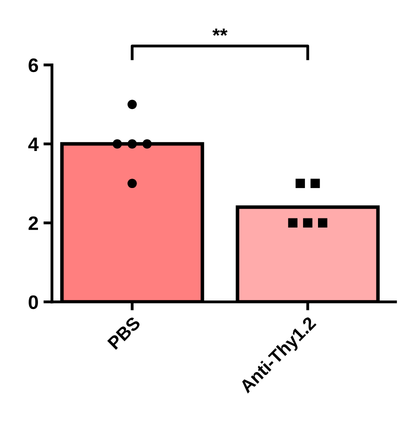  Describe the element at coordinates (33, 302) in the screenshot. I see `y-tick-label: 0` at that location.